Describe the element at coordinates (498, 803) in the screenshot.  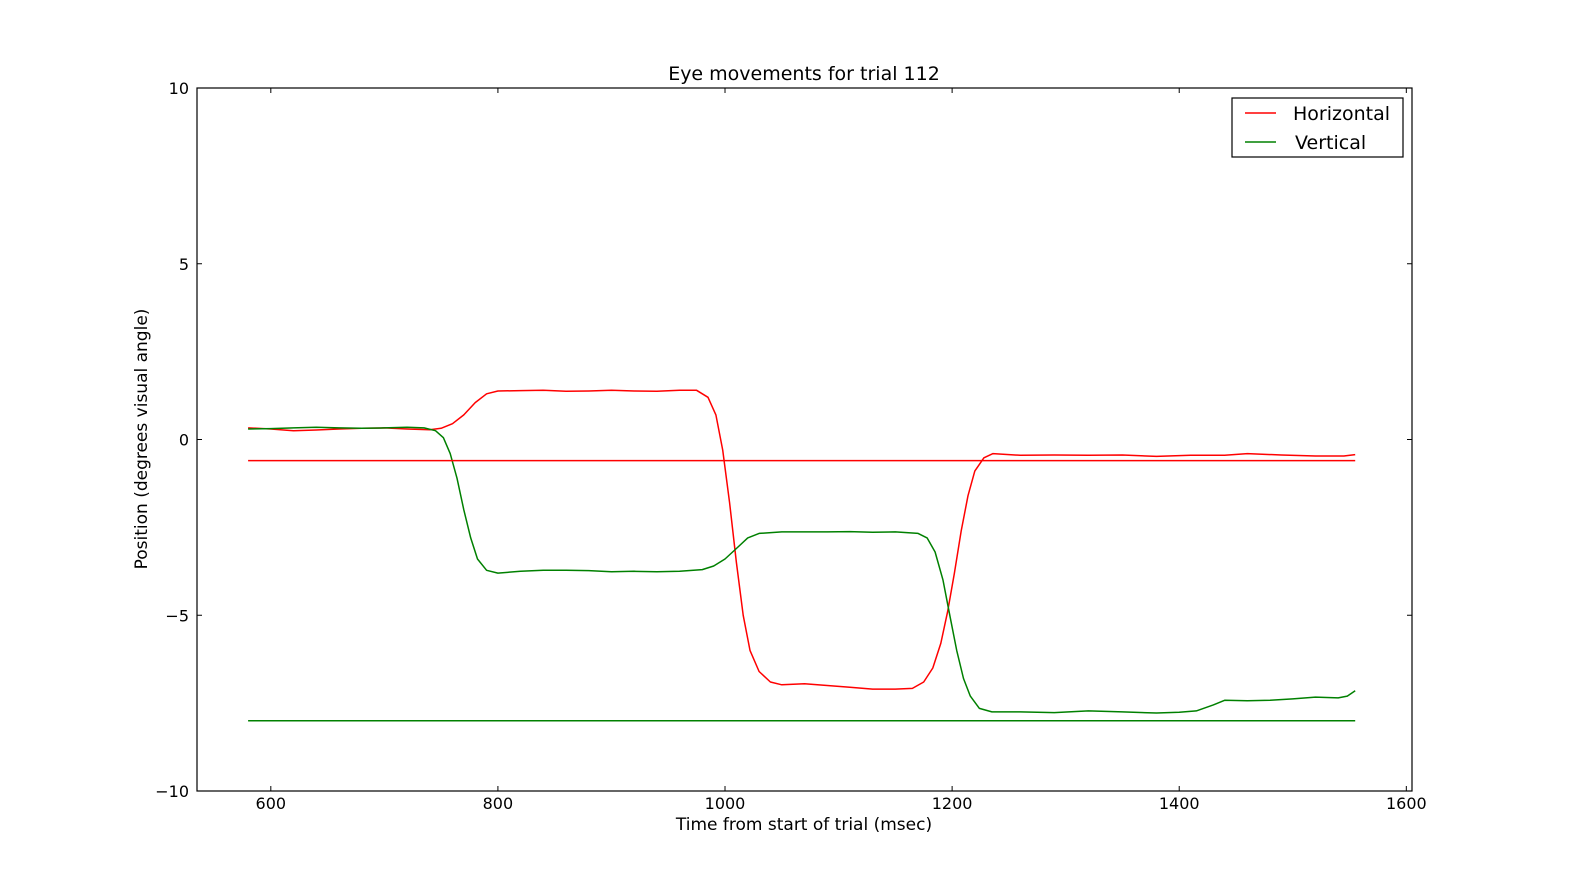
I see `x-tick-label: 800` at that location.